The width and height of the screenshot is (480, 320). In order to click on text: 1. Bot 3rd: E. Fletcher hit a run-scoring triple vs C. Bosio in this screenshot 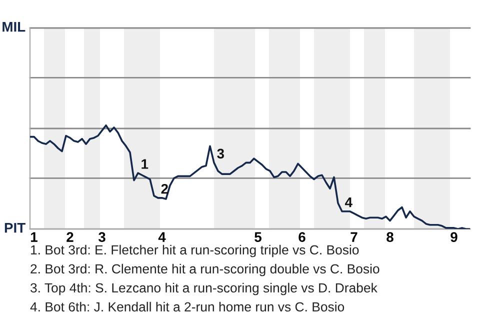, I will do `click(195, 251)`.